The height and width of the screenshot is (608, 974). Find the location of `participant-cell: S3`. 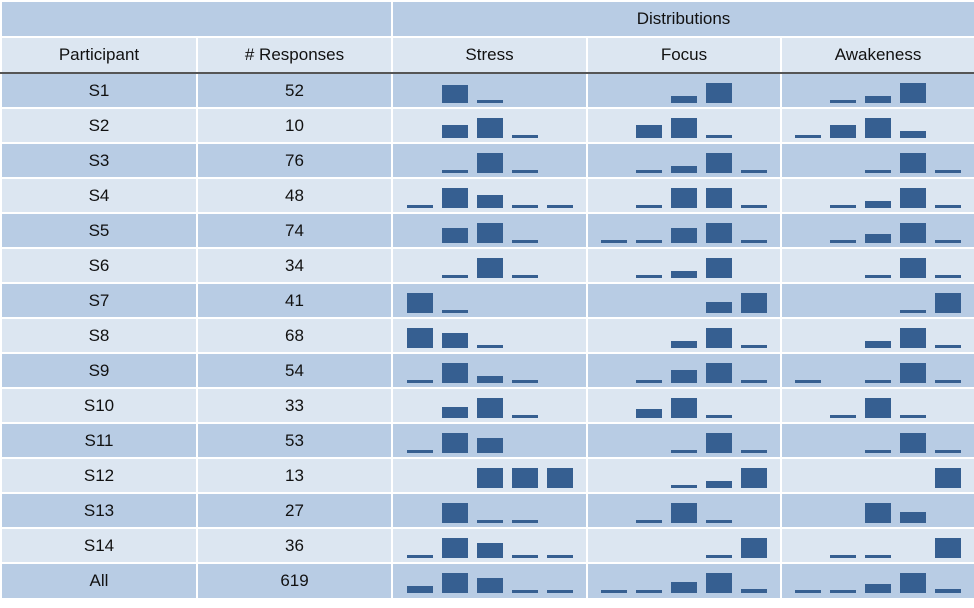

participant-cell: S3 is located at coordinates (99, 160).